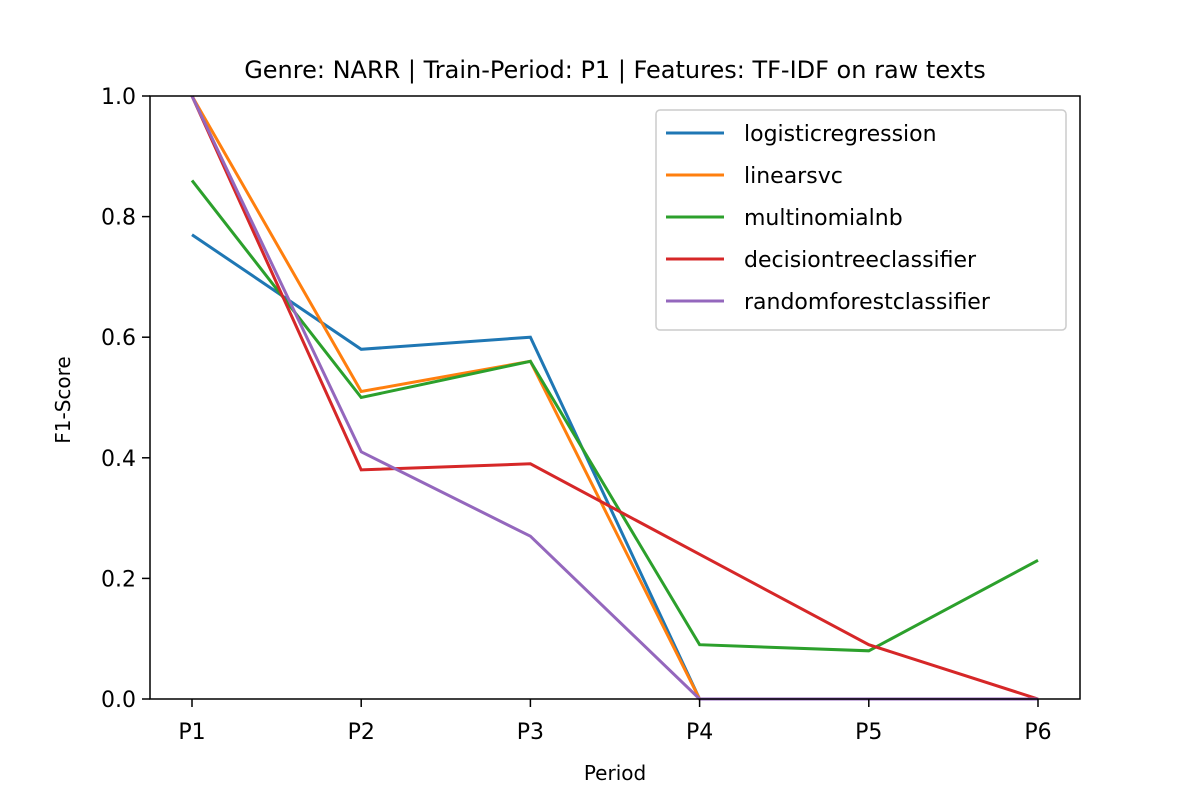  Describe the element at coordinates (191, 732) in the screenshot. I see `x-tick-label: P1` at that location.